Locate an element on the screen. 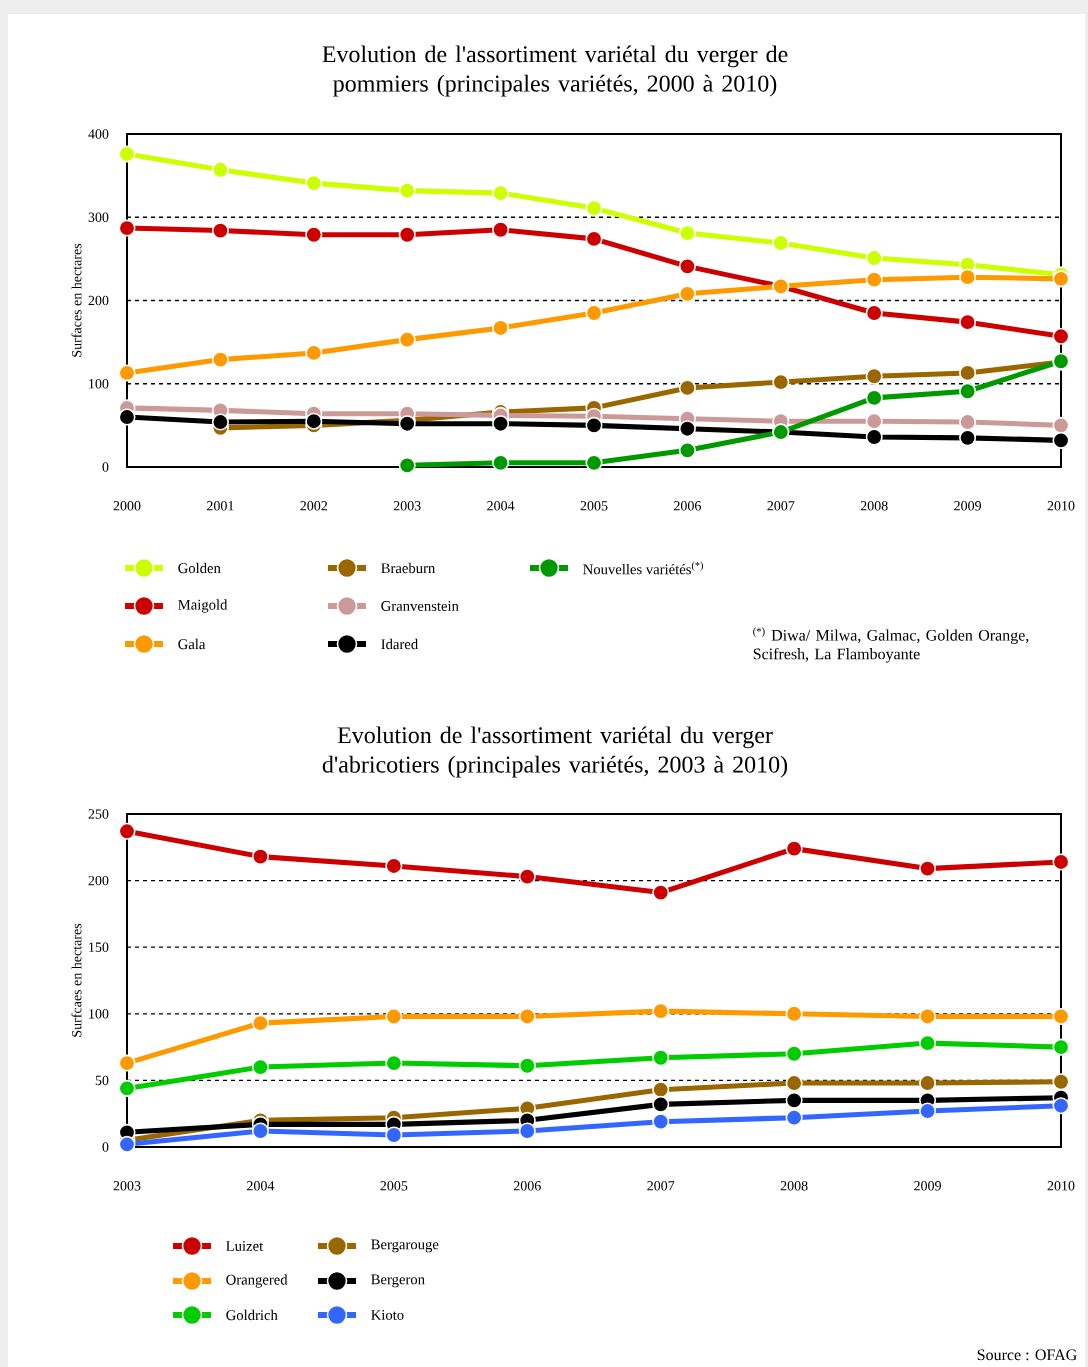  source-note: Source : OFAG is located at coordinates (1027, 1355).